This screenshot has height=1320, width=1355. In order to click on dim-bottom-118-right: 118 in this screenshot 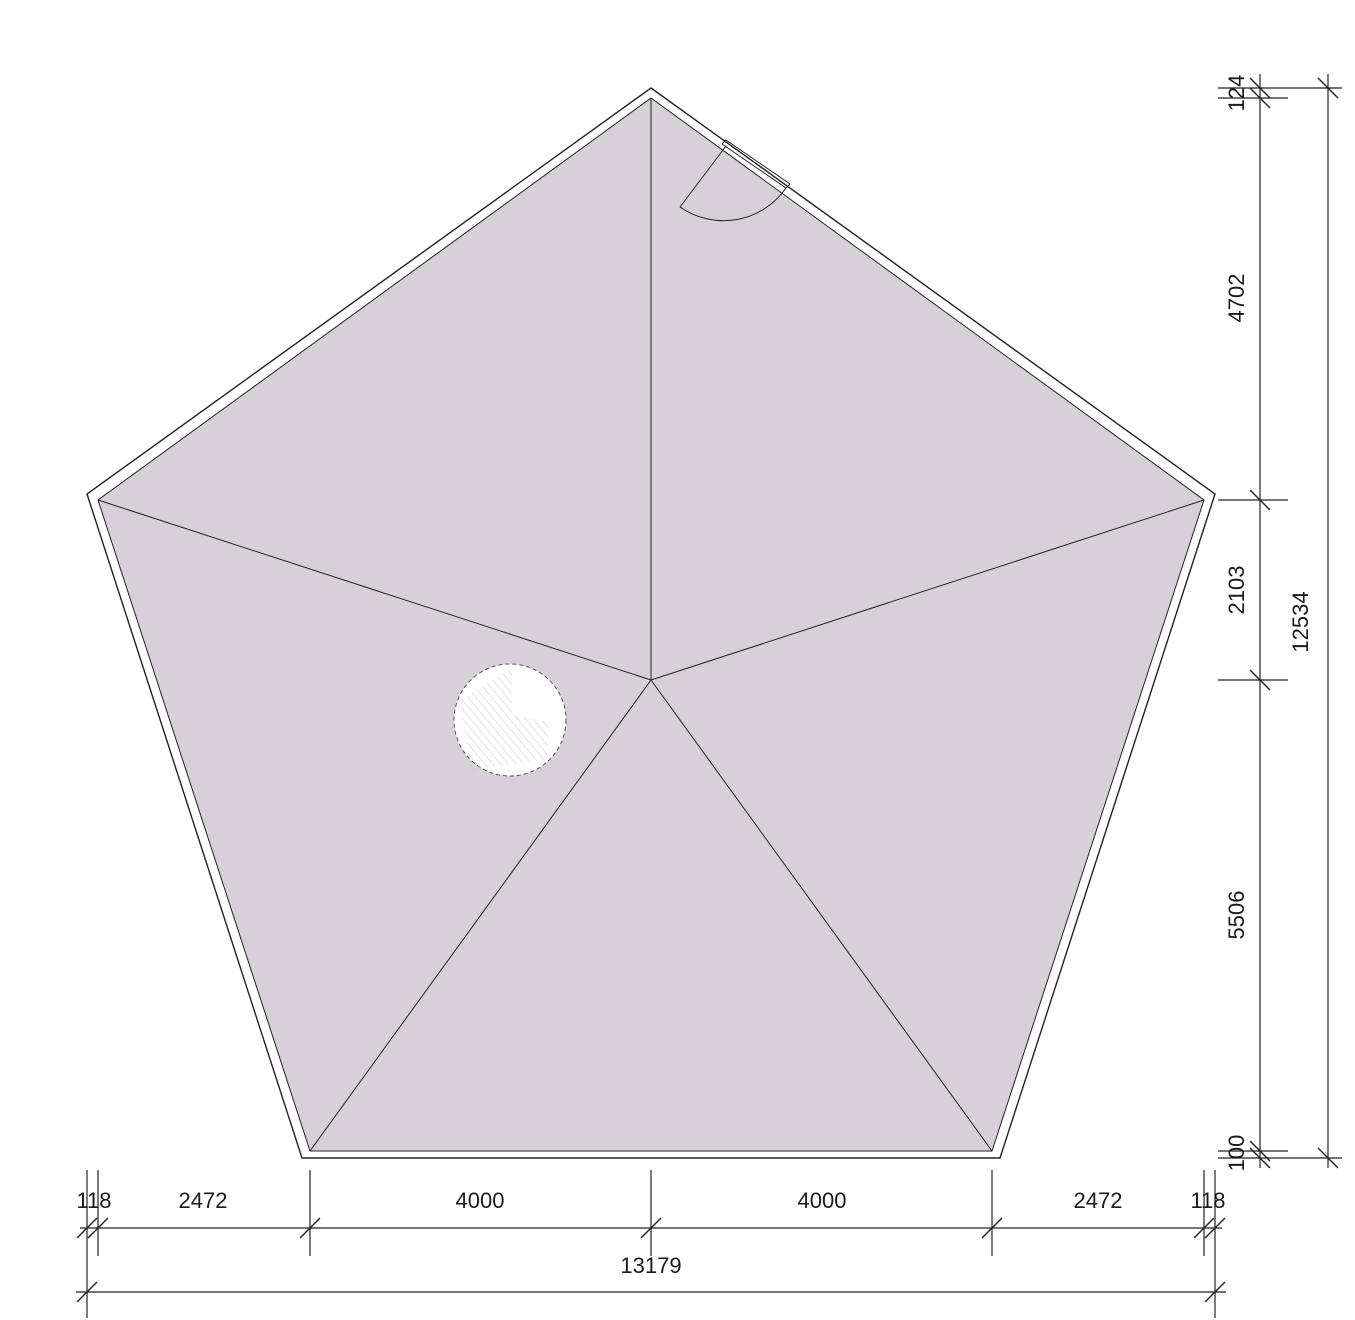, I will do `click(1207, 1200)`.